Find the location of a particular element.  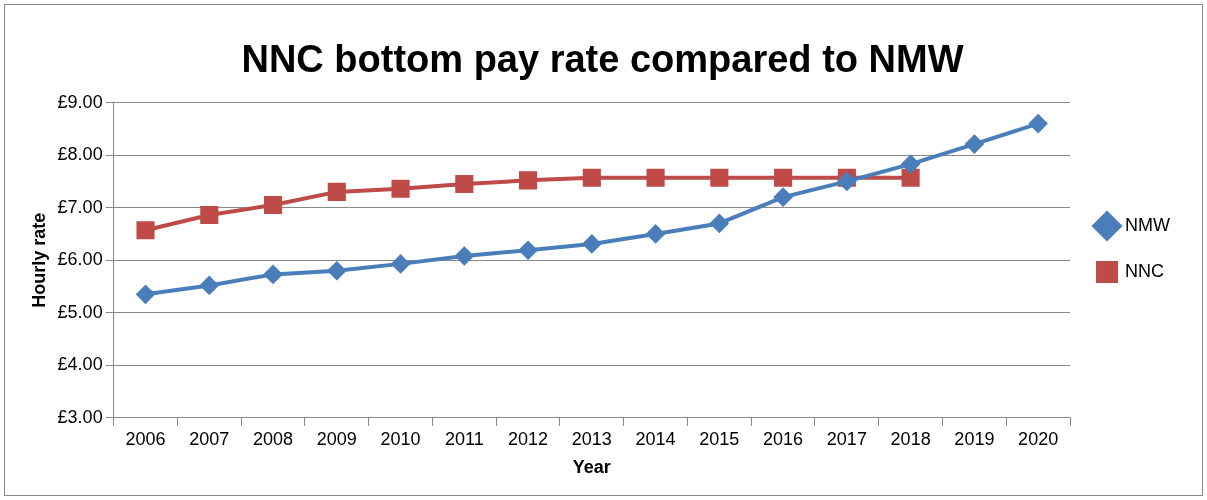

legend-label: NNC is located at coordinates (1145, 270).